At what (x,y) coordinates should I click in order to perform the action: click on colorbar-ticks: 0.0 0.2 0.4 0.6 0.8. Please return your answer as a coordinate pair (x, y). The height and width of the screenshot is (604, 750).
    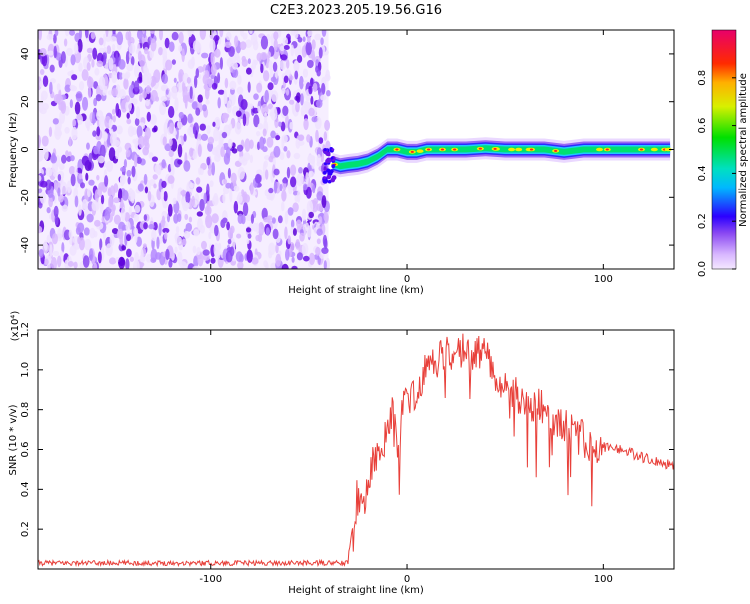
    Looking at the image, I should click on (717, 153).